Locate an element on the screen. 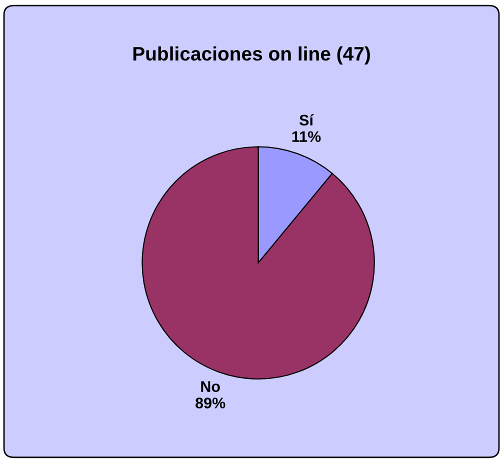 The width and height of the screenshot is (503, 462). data-label: 89% is located at coordinates (211, 403).